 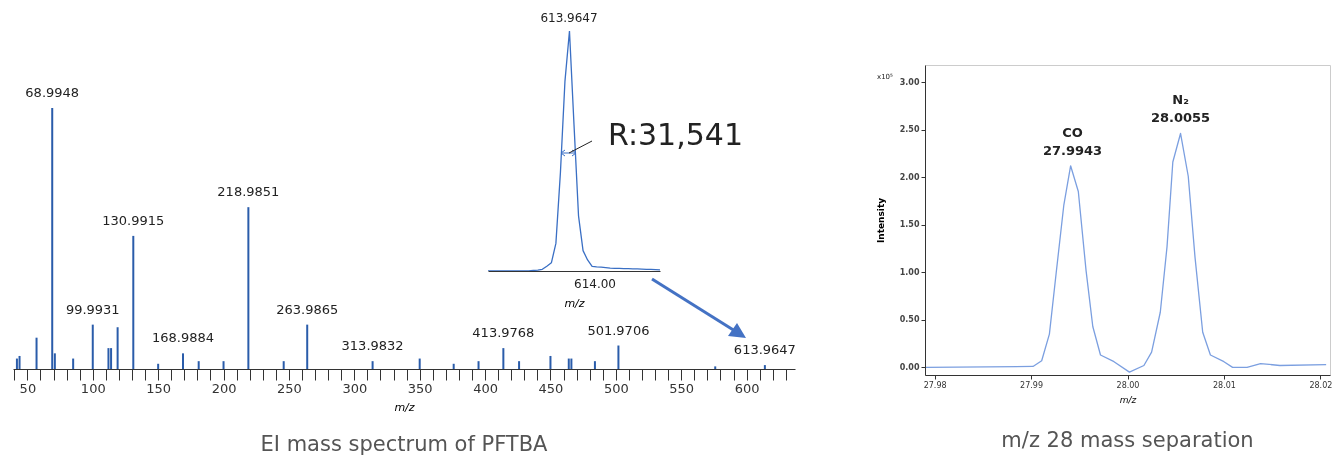 What do you see at coordinates (1180, 118) in the screenshot?
I see `annotation: 28.0055` at bounding box center [1180, 118].